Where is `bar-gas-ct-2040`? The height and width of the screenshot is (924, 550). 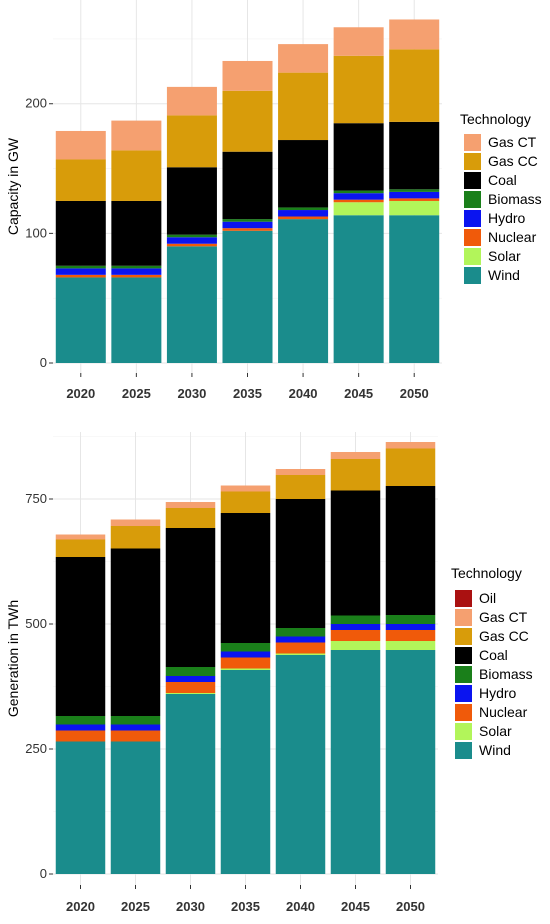
bar-gas-ct-2040 is located at coordinates (303, 58).